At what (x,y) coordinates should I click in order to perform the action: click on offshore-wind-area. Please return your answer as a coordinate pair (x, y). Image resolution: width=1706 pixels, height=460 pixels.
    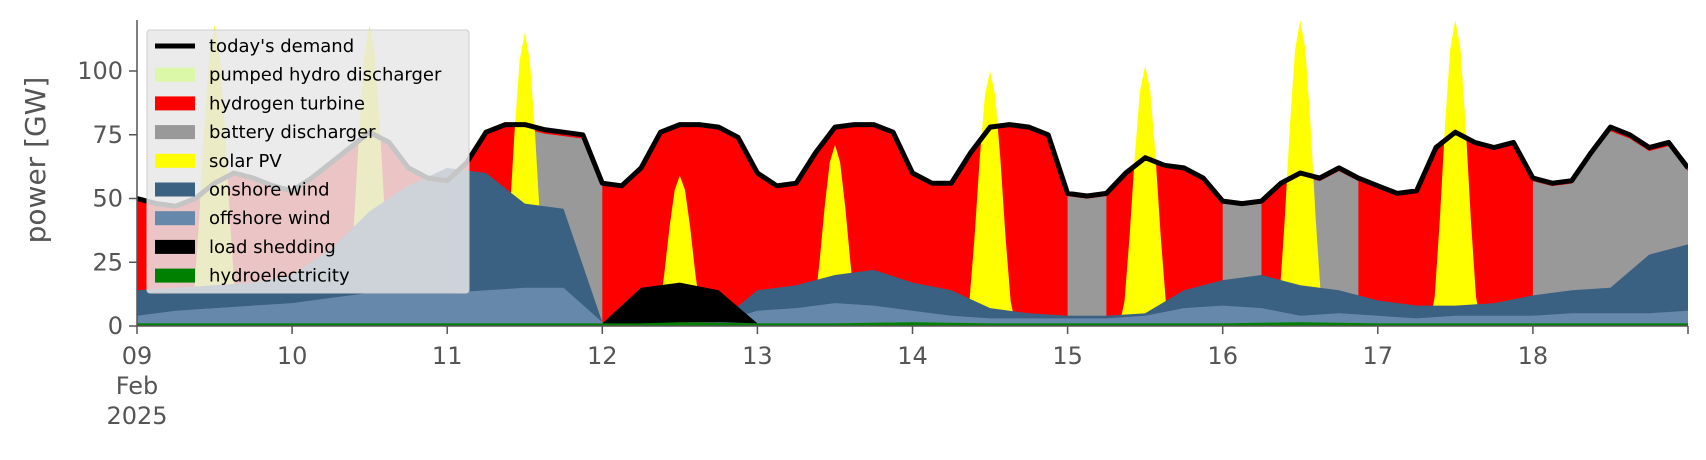
    Looking at the image, I should click on (912, 306).